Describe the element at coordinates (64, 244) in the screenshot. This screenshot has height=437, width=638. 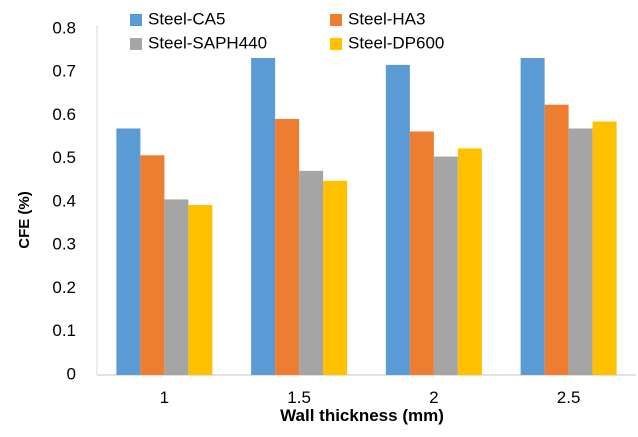
I see `y-tick-label: 0.3` at that location.